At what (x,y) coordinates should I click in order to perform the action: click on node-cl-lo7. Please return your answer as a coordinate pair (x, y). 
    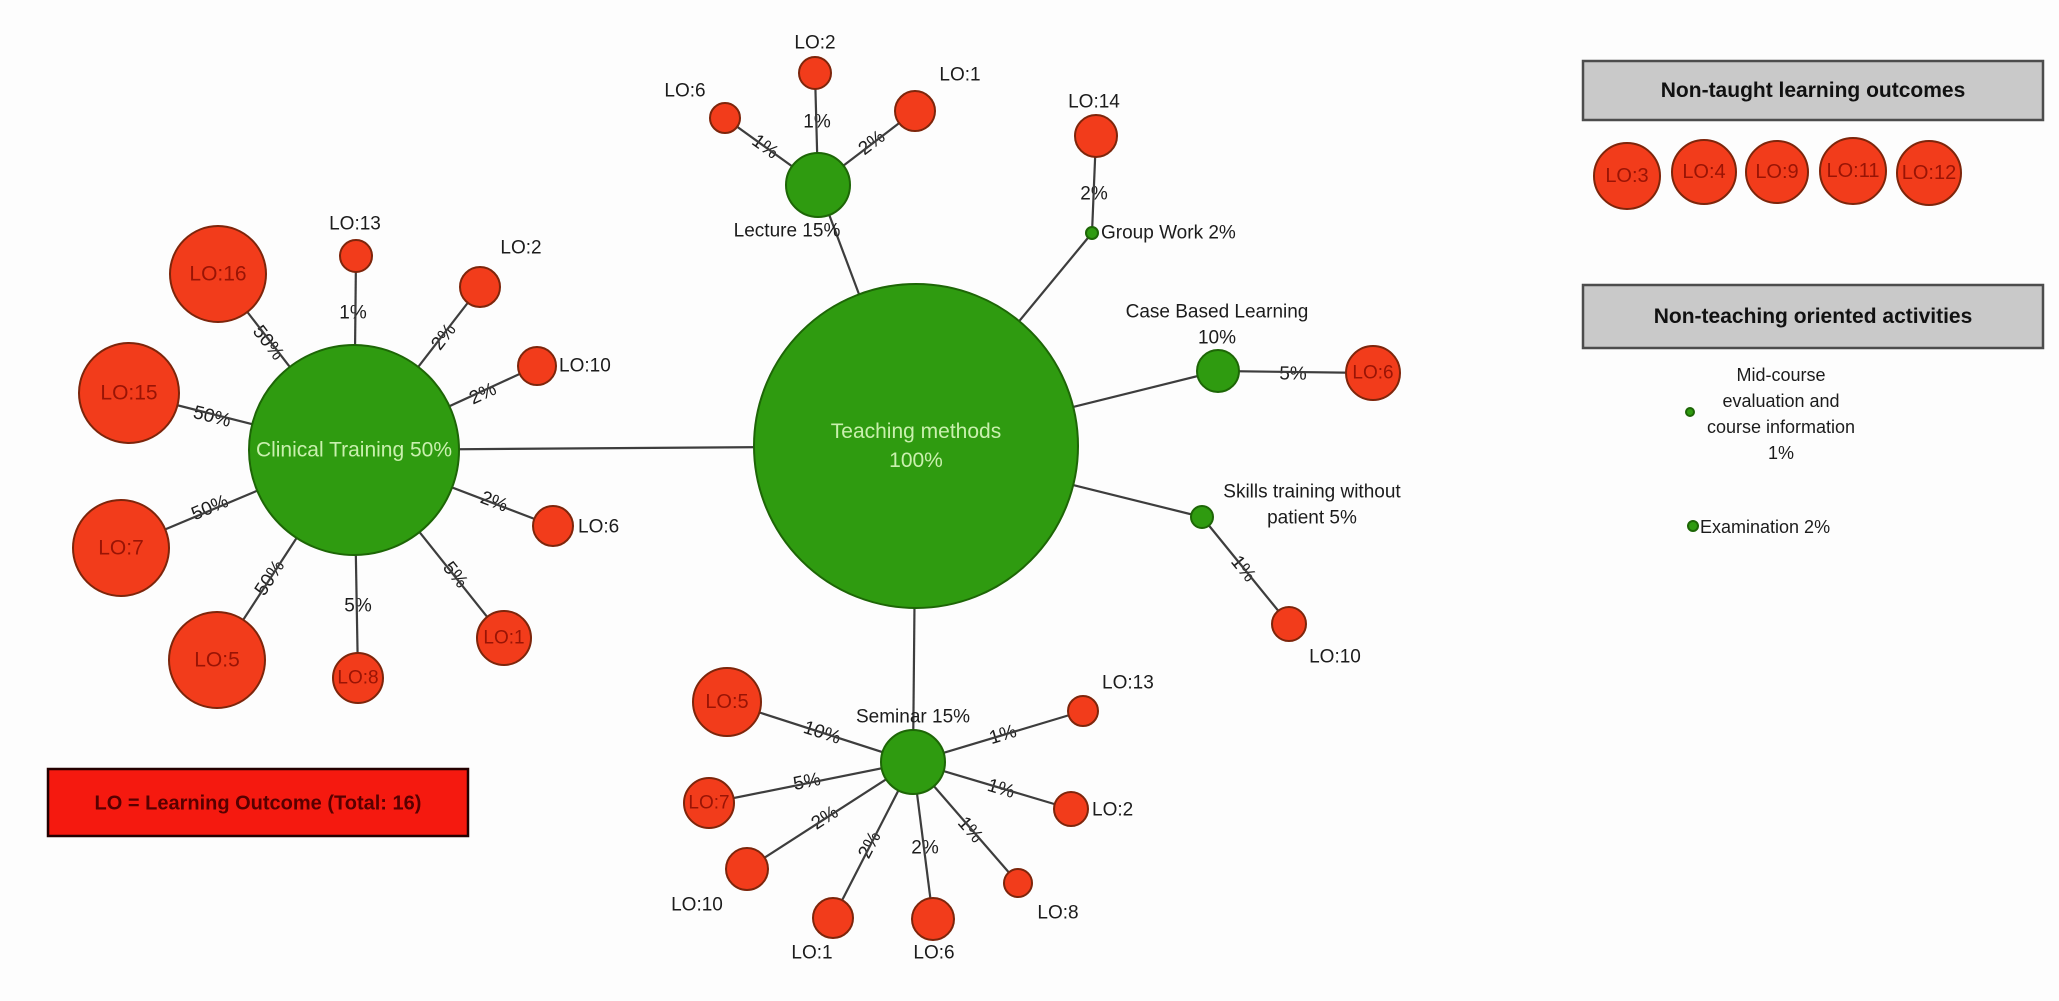
    Looking at the image, I should click on (121, 548).